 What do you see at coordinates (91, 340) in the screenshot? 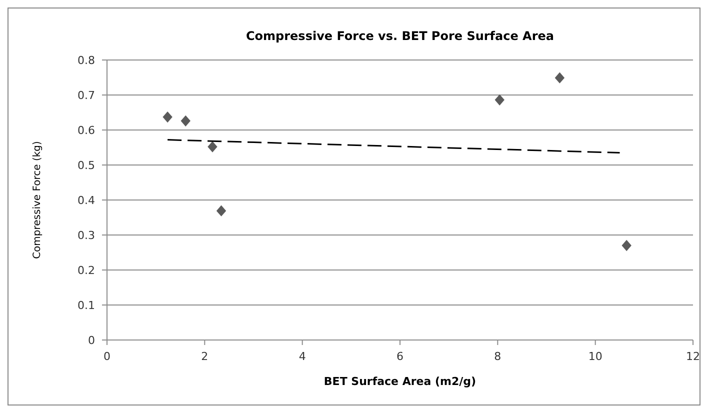
I see `y-tick-label: 0` at bounding box center [91, 340].